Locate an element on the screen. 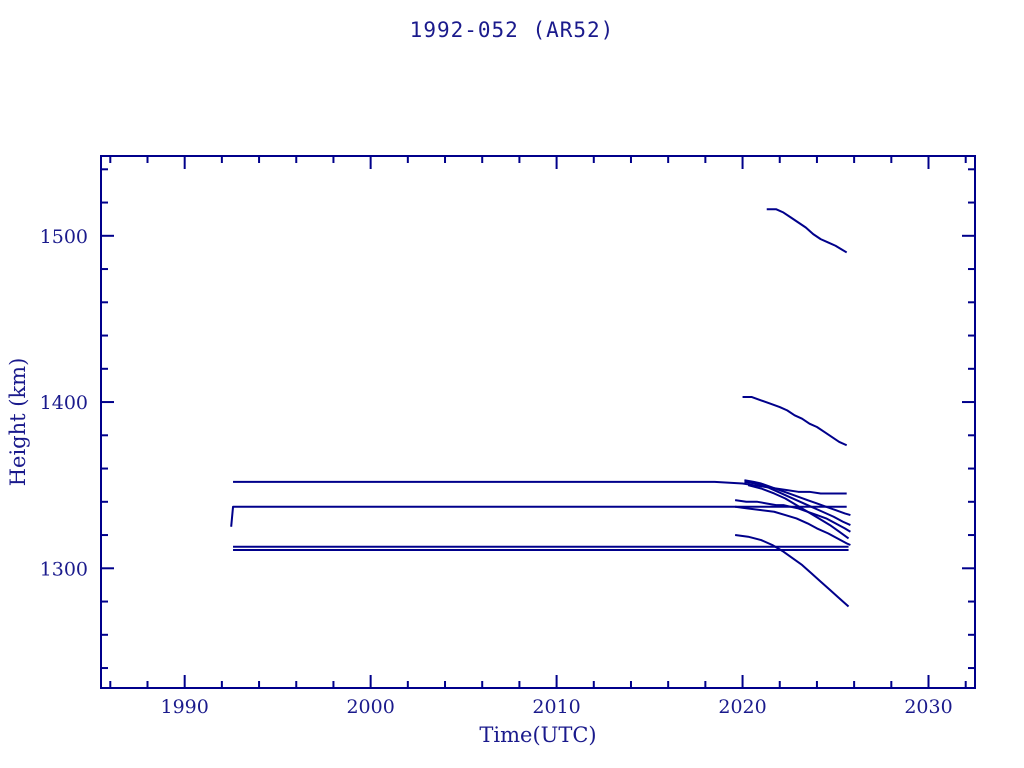 Image resolution: width=1024 pixels, height=768 pixels. x-tick-label: 2000 is located at coordinates (370, 707).